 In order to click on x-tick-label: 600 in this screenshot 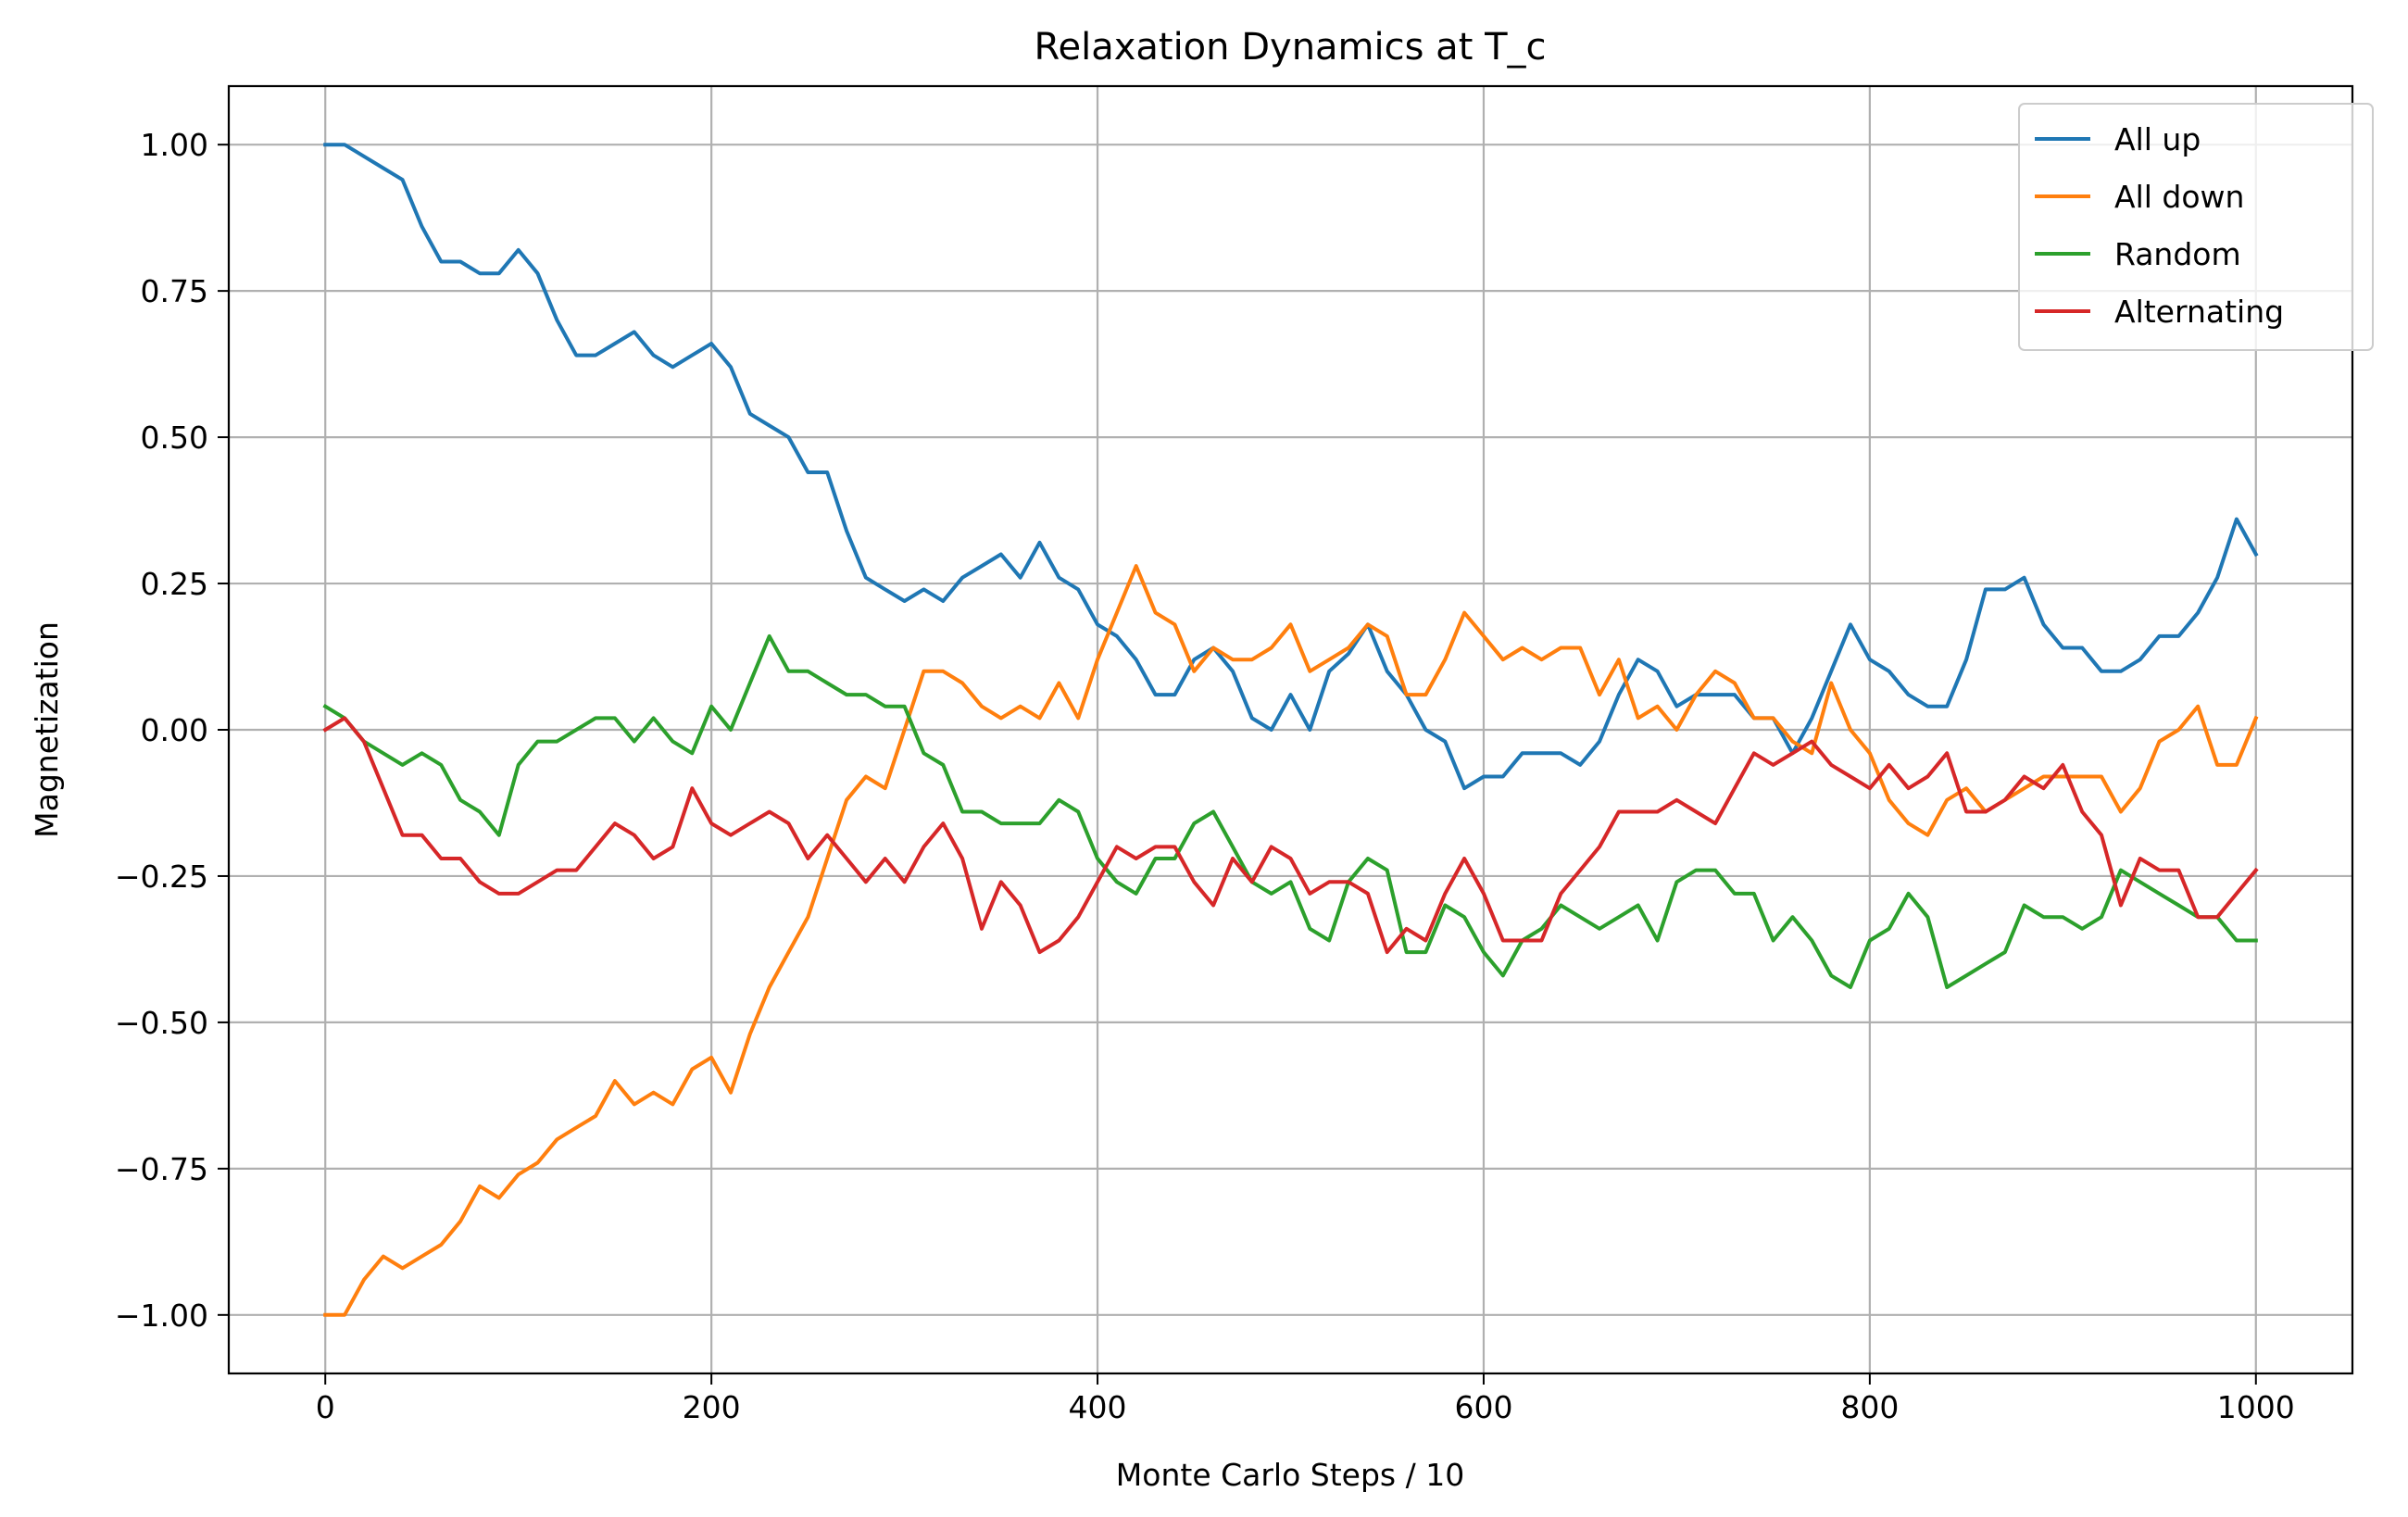, I will do `click(1483, 1407)`.